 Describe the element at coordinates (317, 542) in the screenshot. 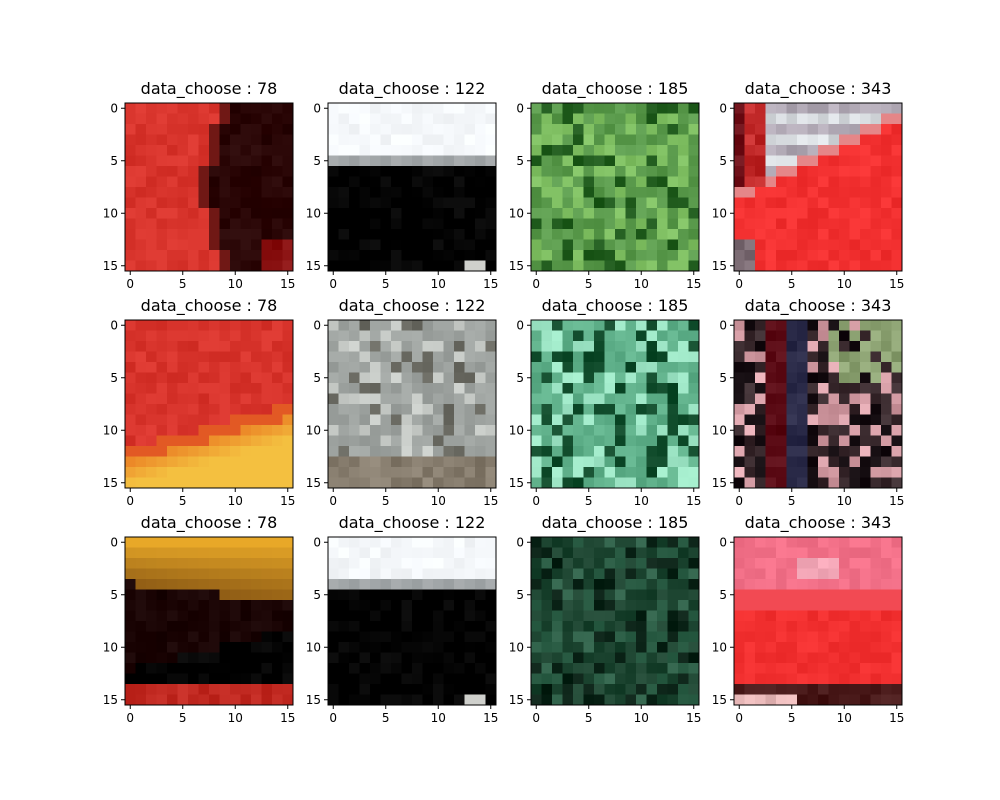

I see `y-tick-label: 0` at that location.